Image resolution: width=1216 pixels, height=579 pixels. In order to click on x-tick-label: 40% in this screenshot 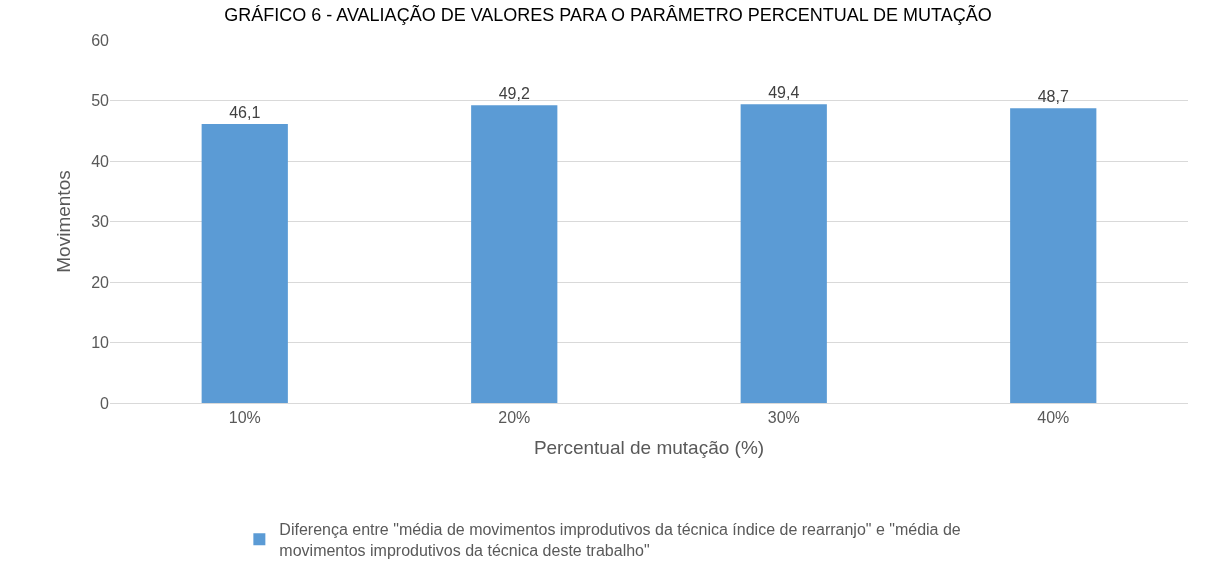, I will do `click(1053, 418)`.